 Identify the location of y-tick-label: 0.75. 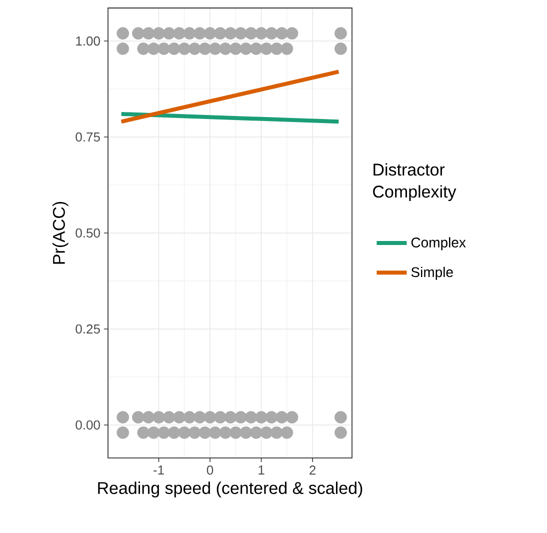
(88, 137).